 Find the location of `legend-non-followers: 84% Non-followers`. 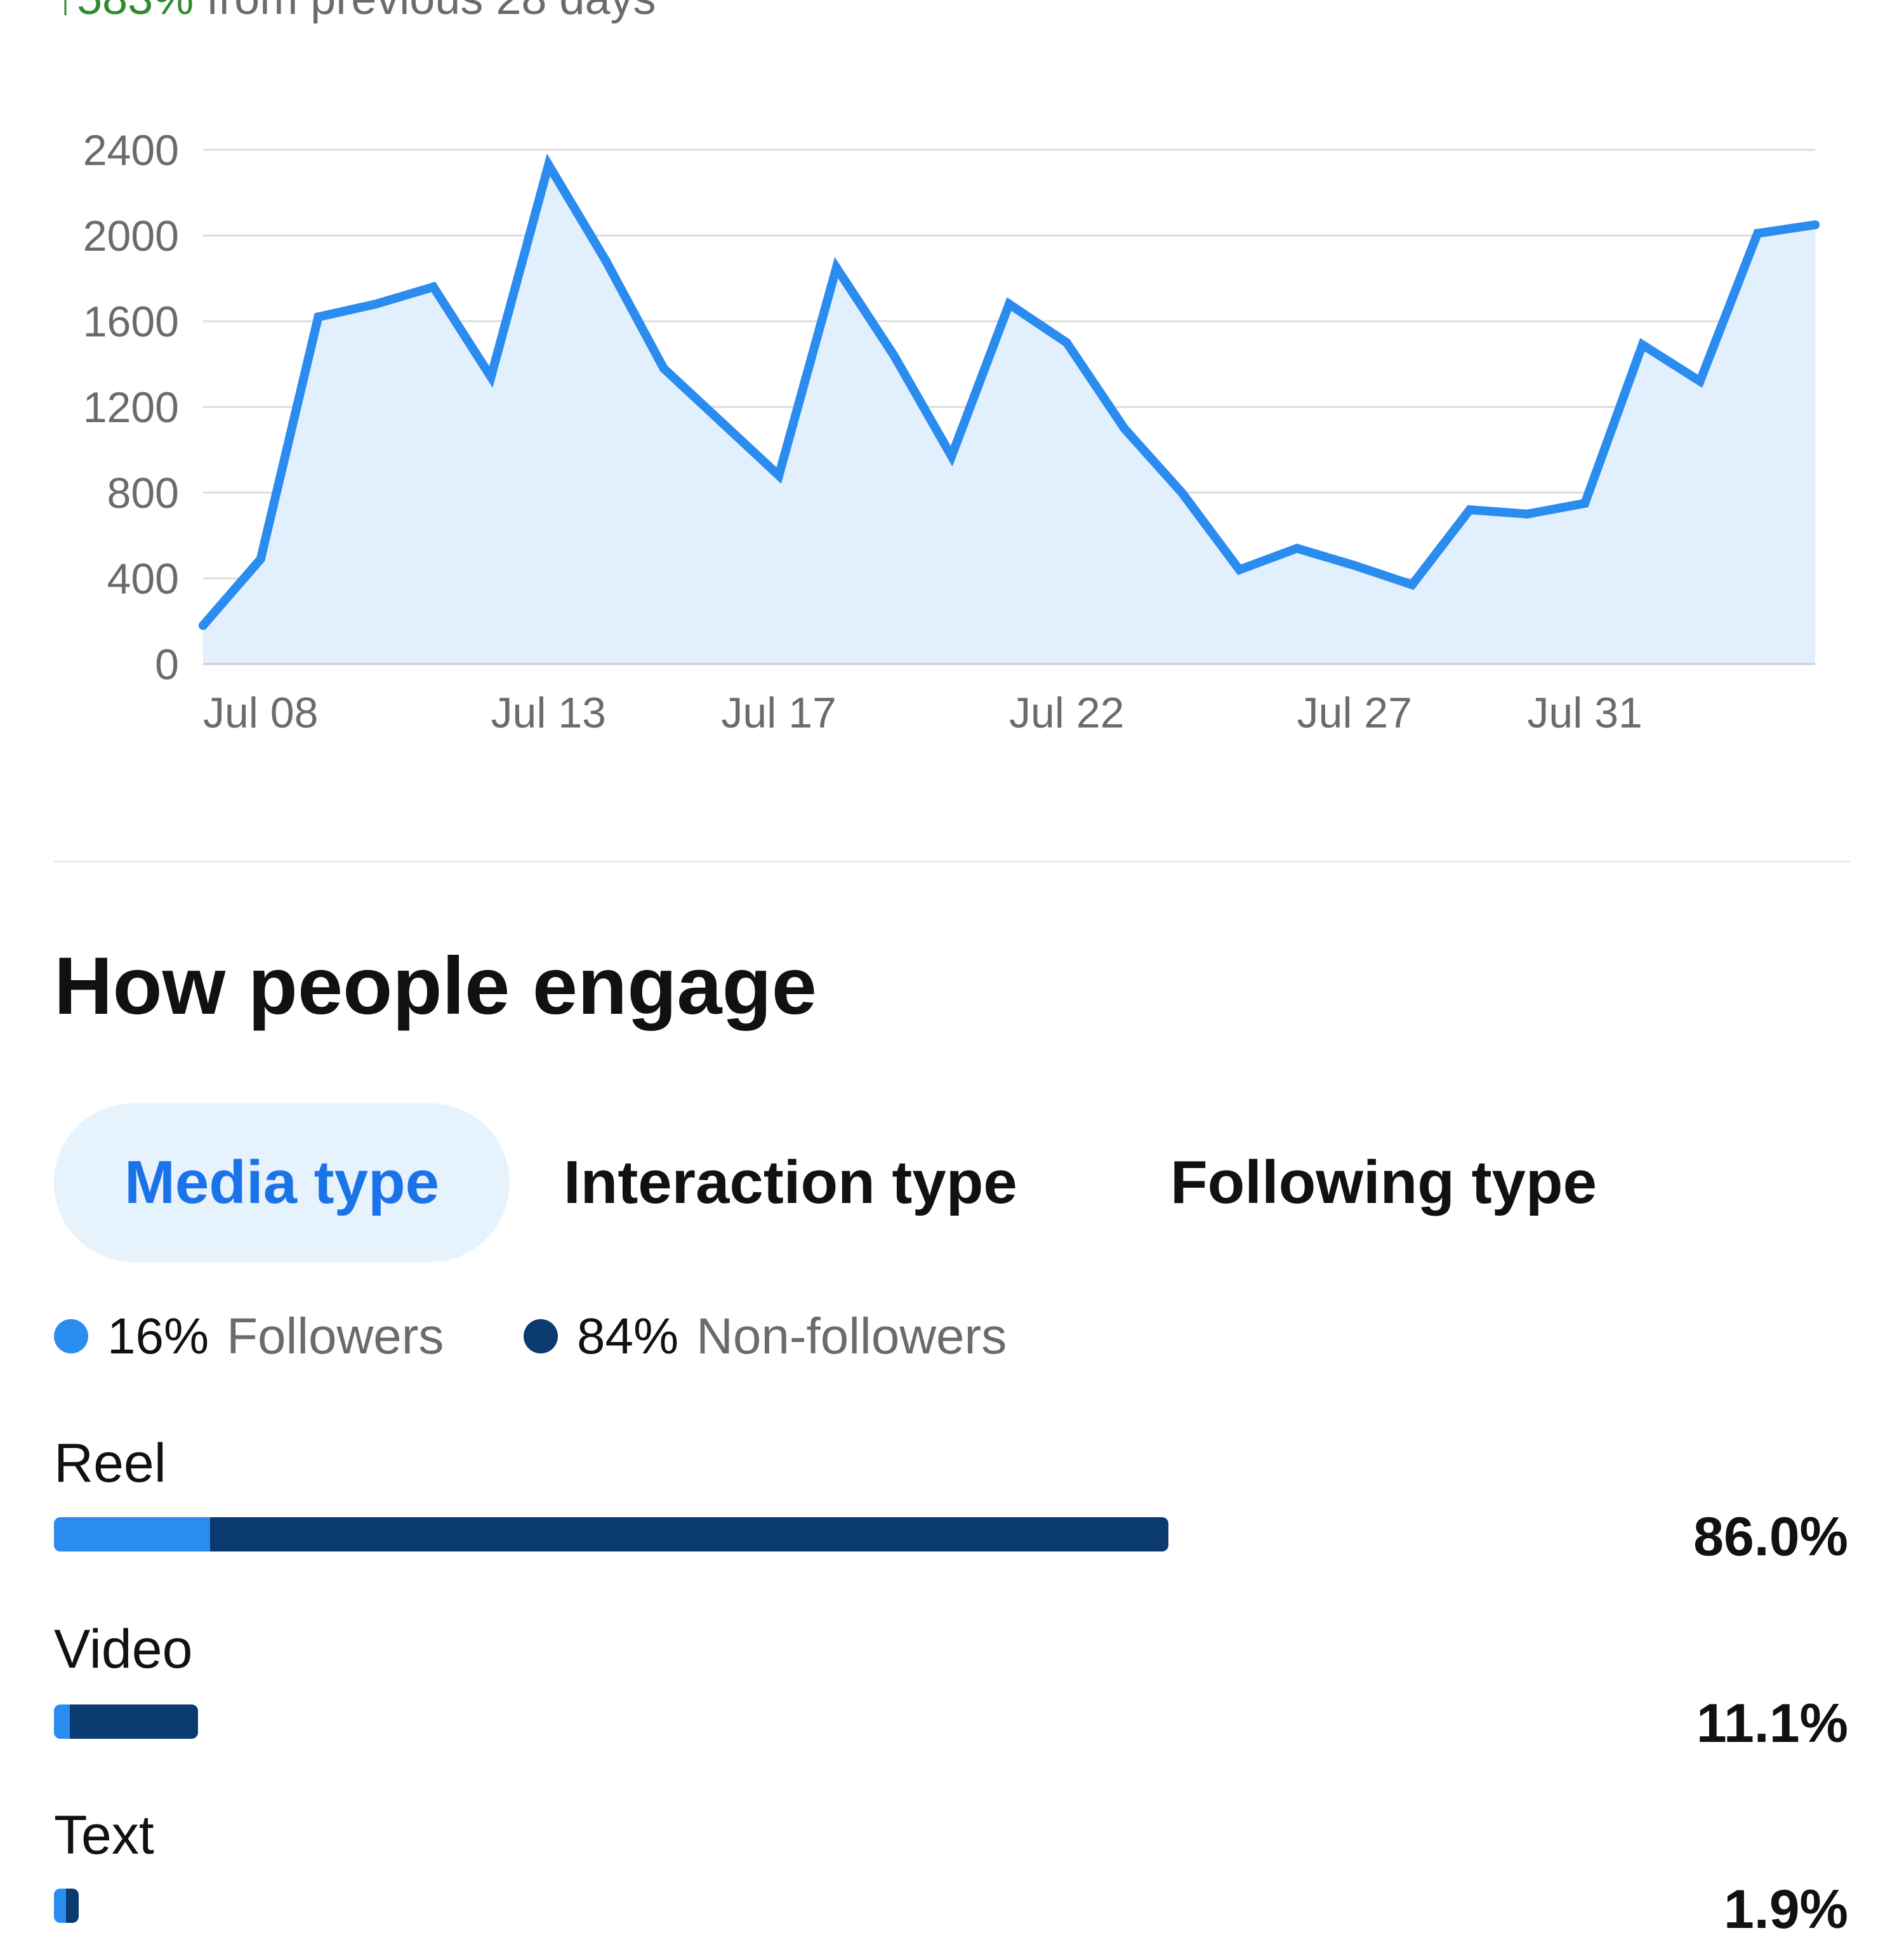

legend-non-followers: 84% Non-followers is located at coordinates (766, 1336).